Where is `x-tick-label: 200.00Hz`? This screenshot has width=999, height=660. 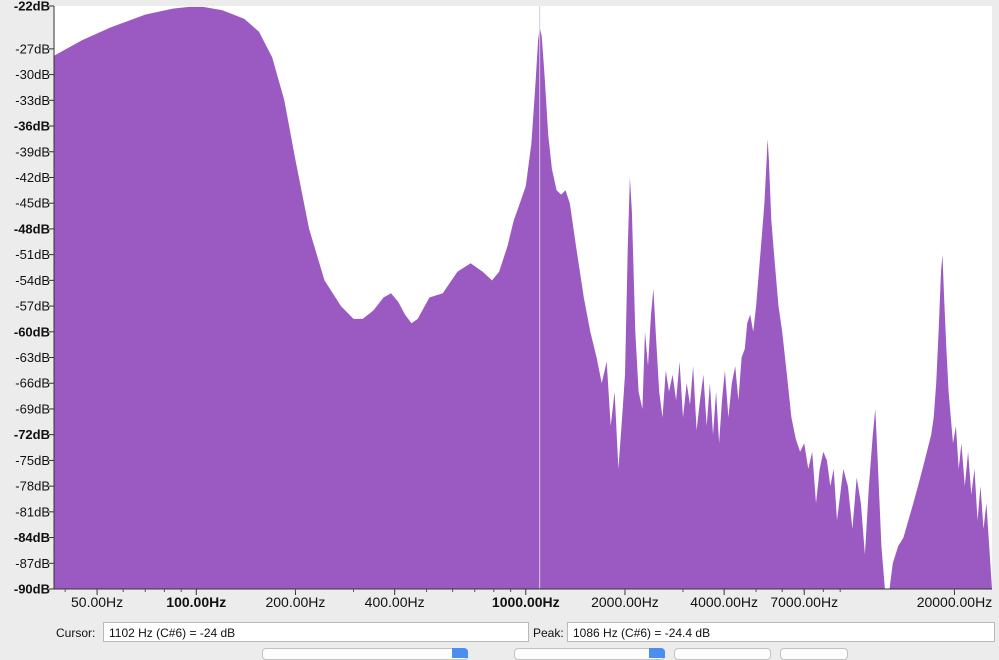
x-tick-label: 200.00Hz is located at coordinates (295, 602).